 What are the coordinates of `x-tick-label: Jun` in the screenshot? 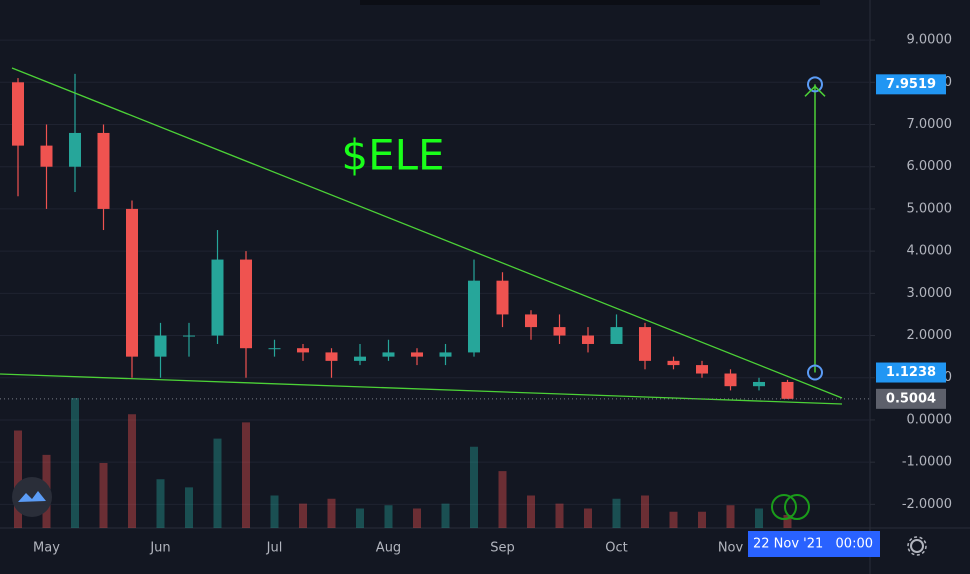 It's located at (159, 548).